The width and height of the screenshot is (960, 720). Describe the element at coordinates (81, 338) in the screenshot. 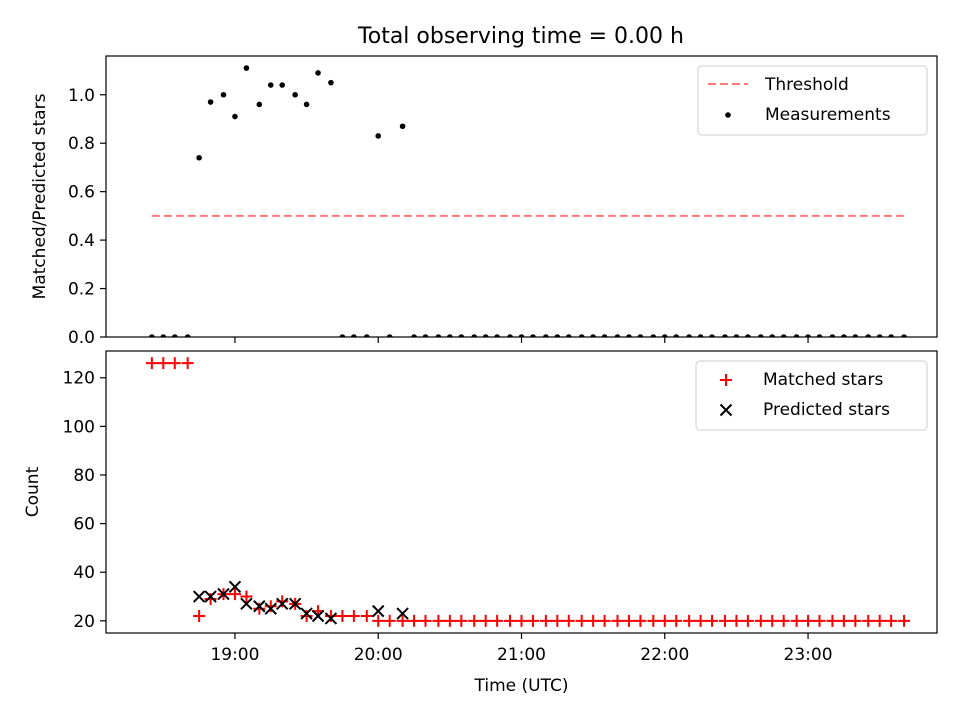

I see `y-tick-label: 0.0` at that location.